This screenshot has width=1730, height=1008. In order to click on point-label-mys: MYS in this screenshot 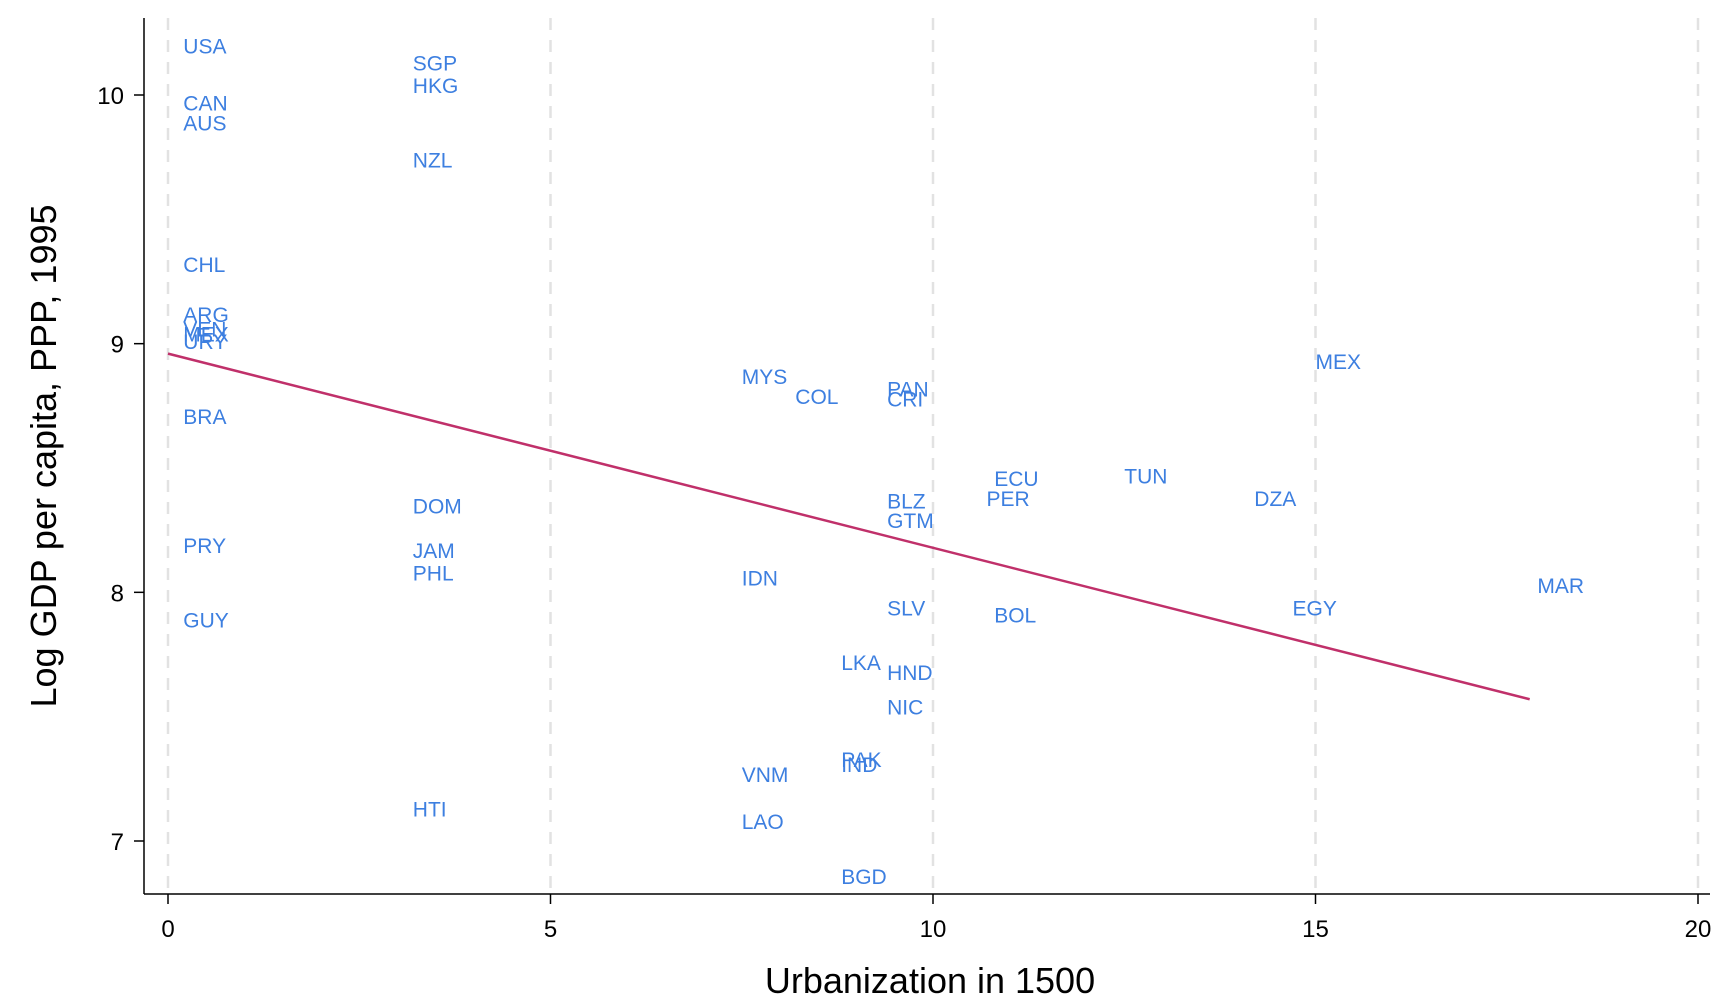, I will do `click(765, 377)`.